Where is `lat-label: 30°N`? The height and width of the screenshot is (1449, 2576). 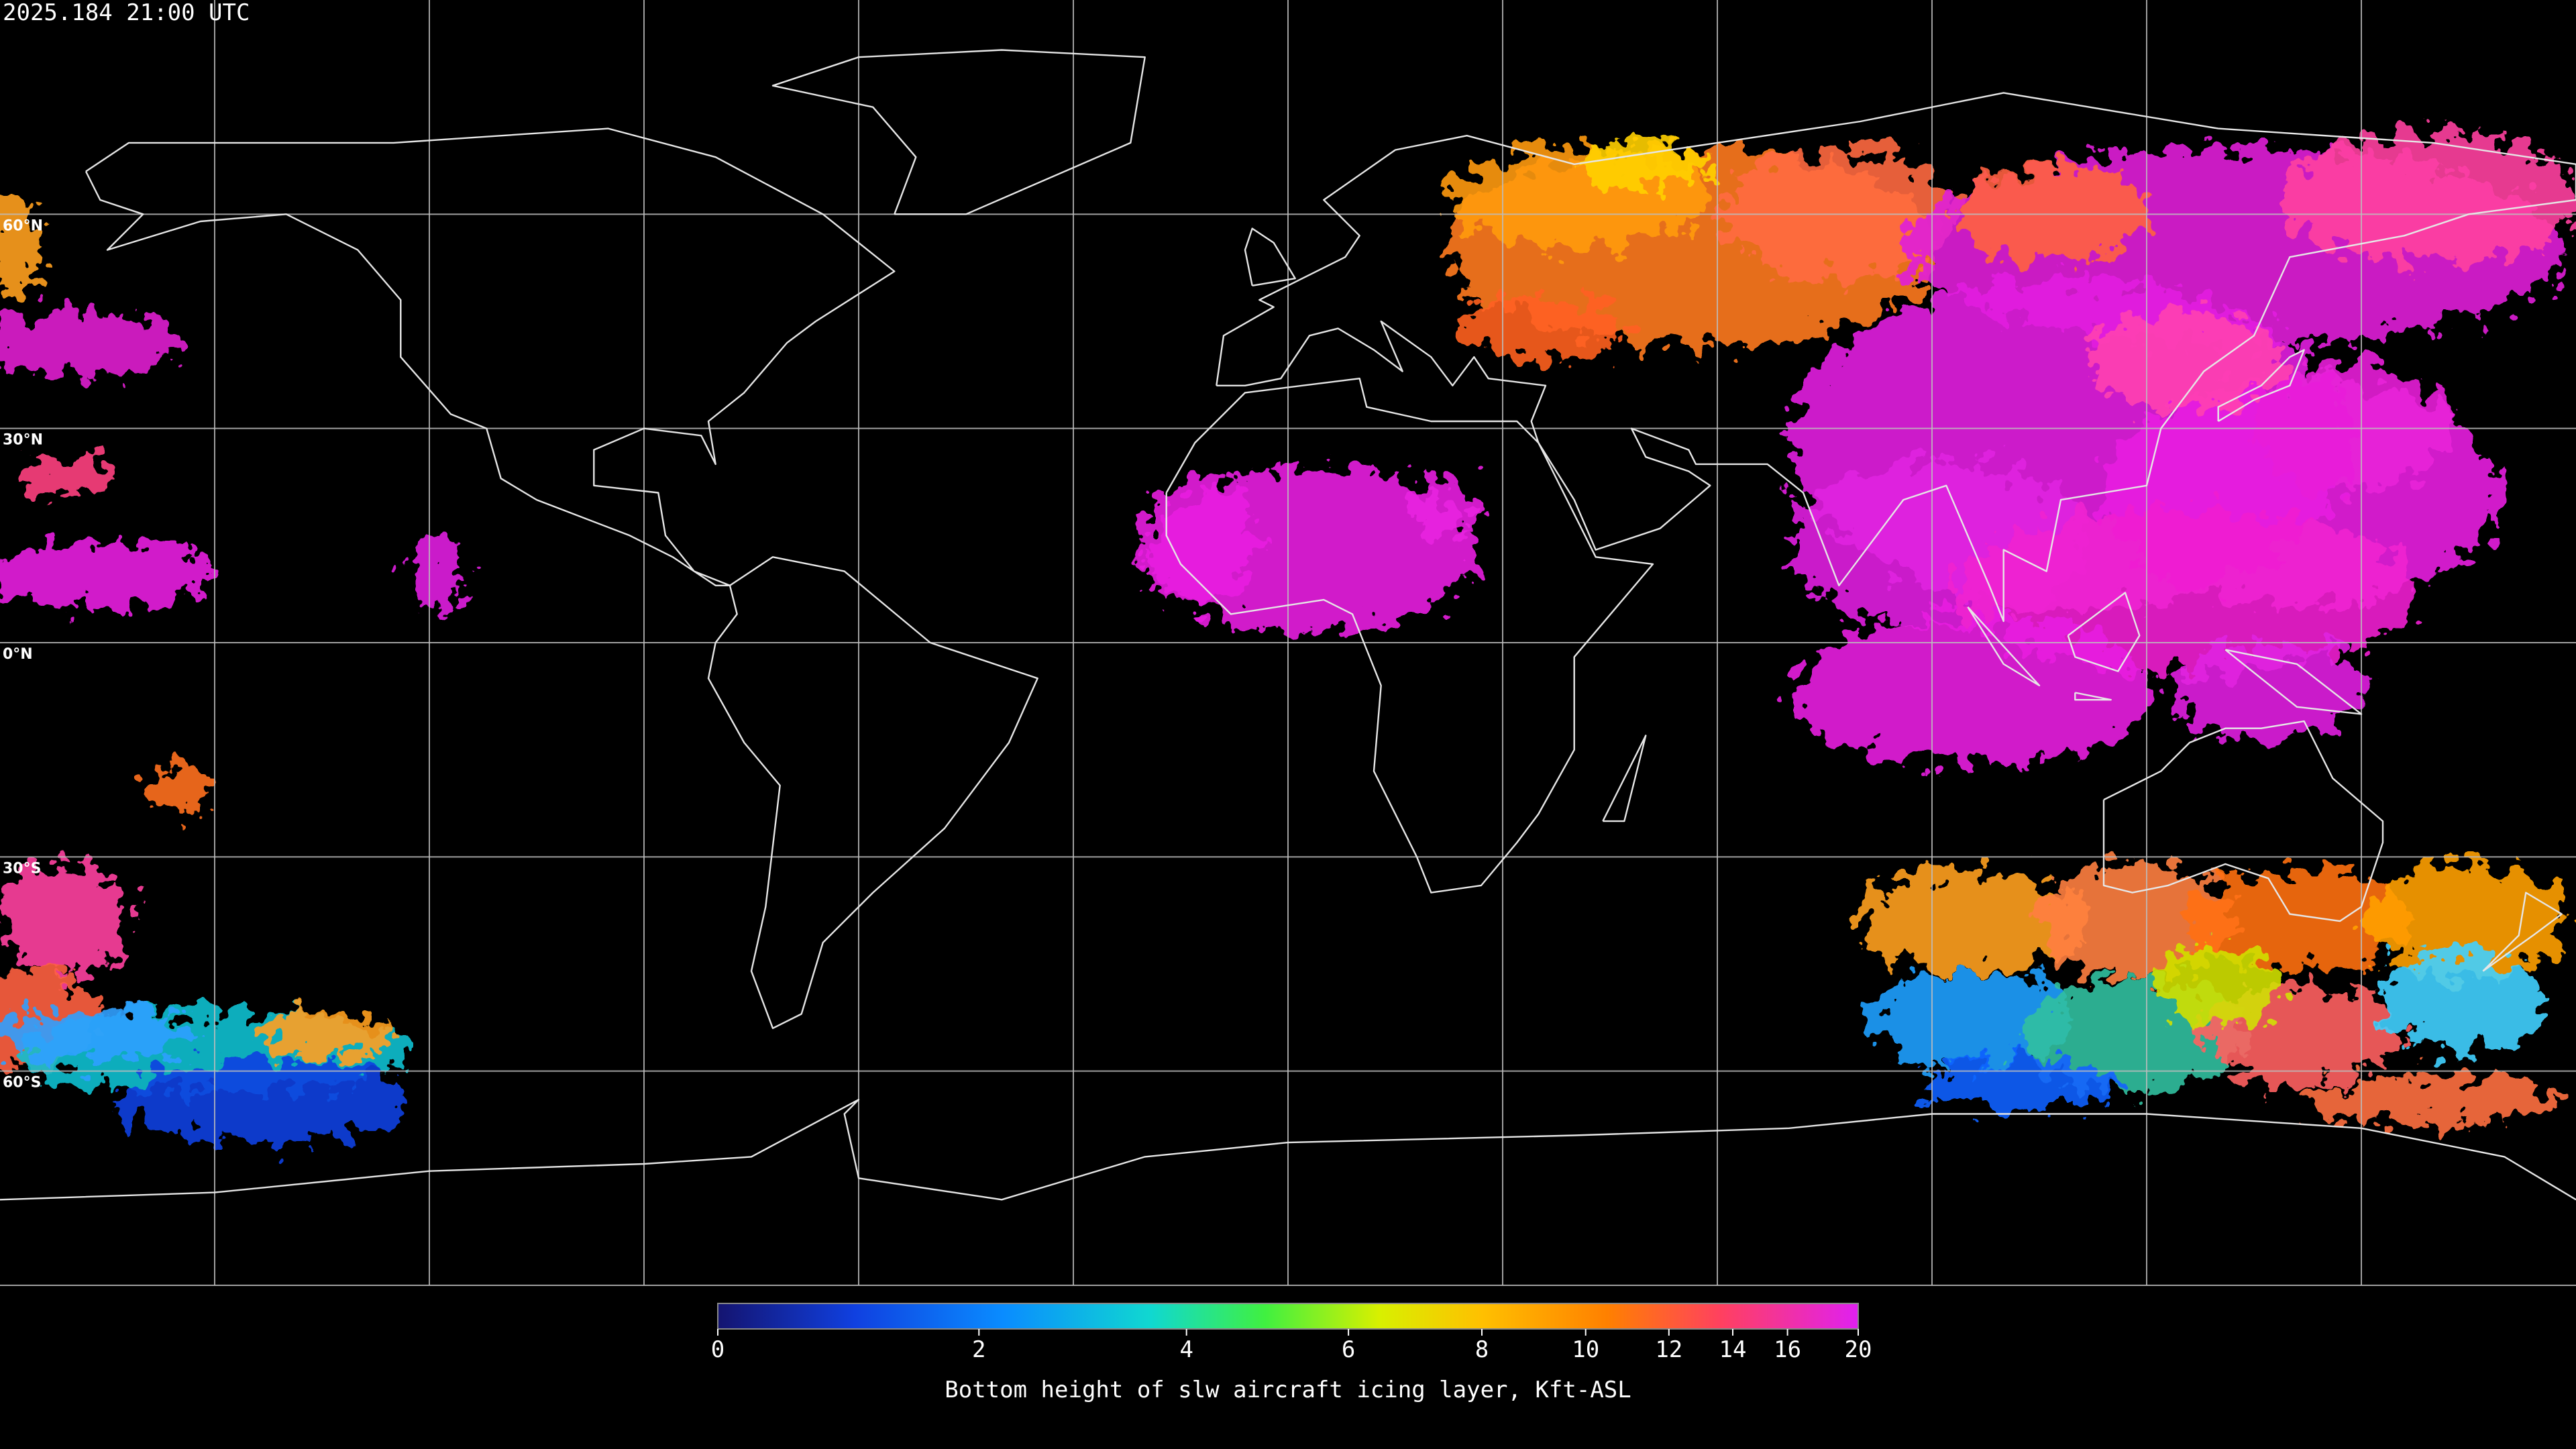
lat-label: 30°N is located at coordinates (23, 440).